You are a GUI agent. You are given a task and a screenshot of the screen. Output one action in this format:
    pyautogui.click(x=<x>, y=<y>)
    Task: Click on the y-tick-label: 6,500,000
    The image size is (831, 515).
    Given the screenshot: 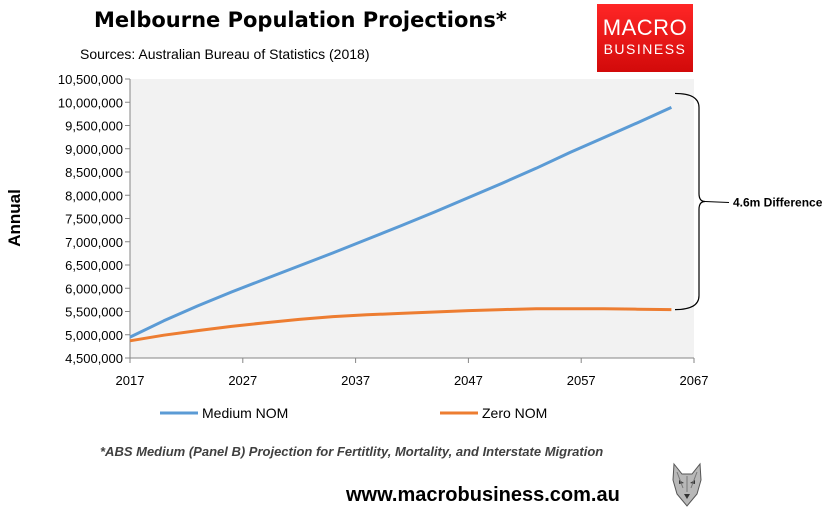 What is the action you would take?
    pyautogui.click(x=94, y=265)
    